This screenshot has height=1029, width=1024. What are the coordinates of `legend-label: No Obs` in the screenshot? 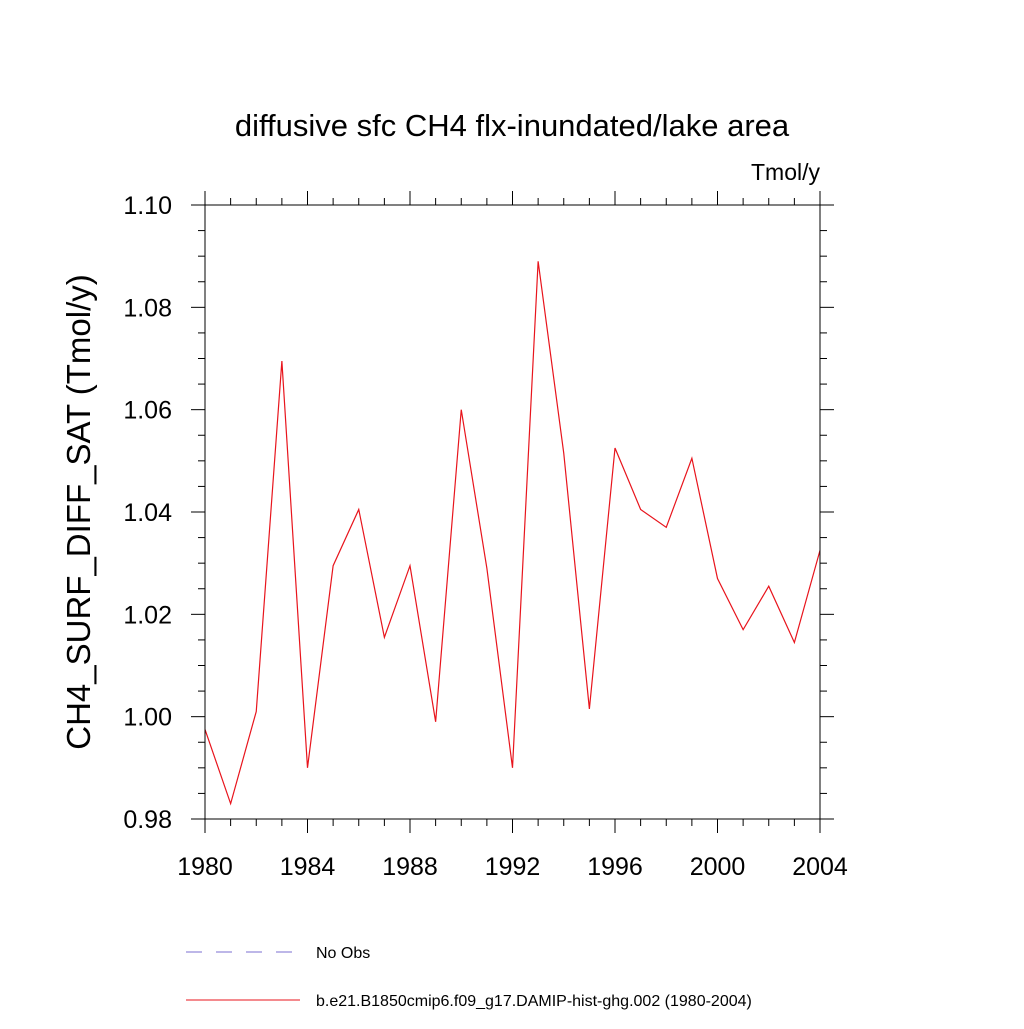 It's located at (343, 953).